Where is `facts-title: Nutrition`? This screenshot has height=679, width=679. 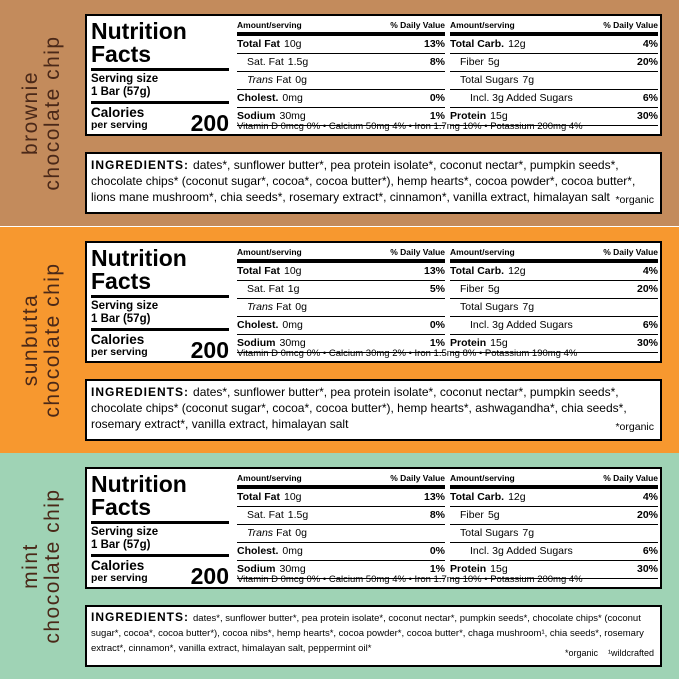 facts-title: Nutrition is located at coordinates (139, 257).